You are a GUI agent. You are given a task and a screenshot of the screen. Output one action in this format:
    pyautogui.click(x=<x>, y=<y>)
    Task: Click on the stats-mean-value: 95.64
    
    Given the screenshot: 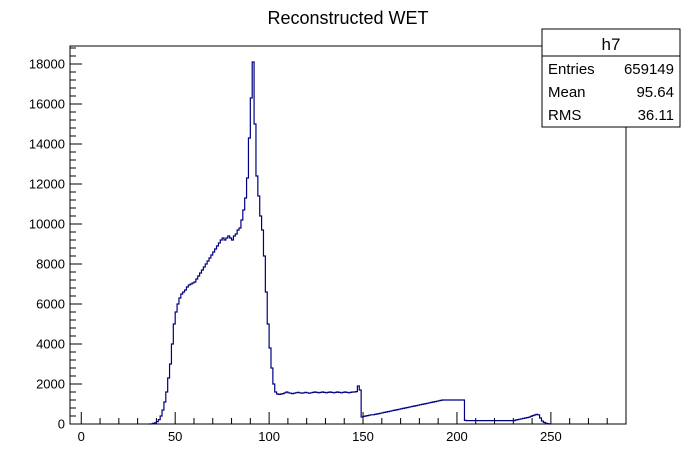 What is the action you would take?
    pyautogui.click(x=655, y=92)
    